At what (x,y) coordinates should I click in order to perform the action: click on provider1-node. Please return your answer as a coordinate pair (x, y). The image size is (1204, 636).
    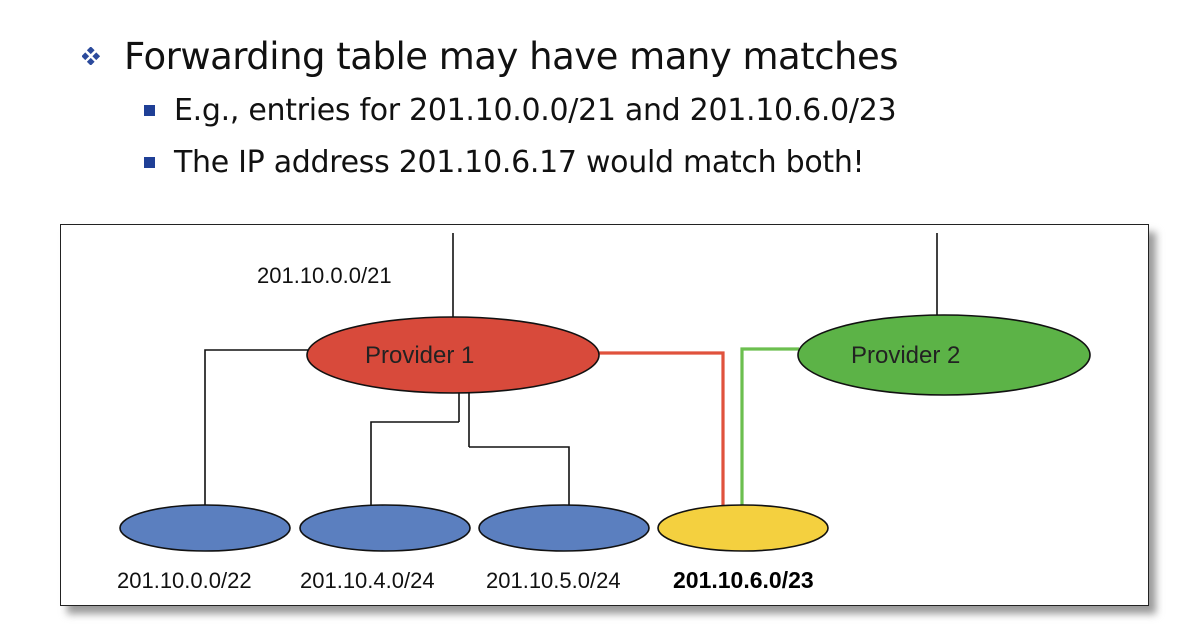
    Looking at the image, I should click on (453, 355).